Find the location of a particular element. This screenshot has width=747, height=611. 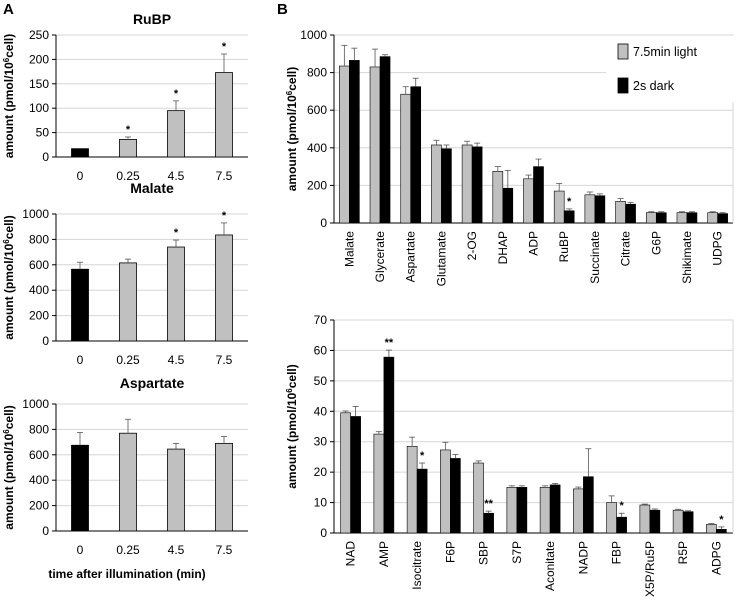

ruBP-y-tick-label: 0 is located at coordinates (45, 157).